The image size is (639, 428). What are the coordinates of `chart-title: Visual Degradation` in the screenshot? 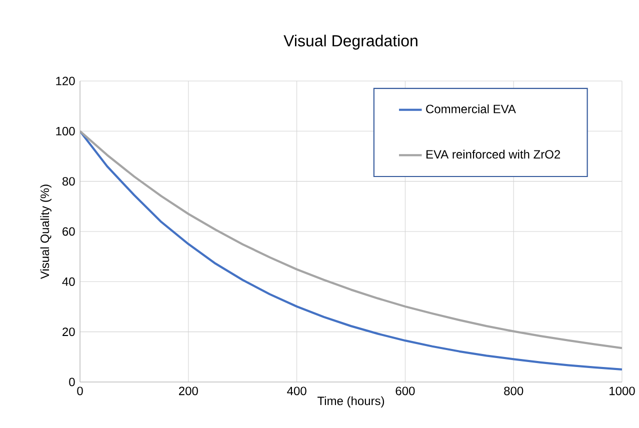 It's located at (351, 42).